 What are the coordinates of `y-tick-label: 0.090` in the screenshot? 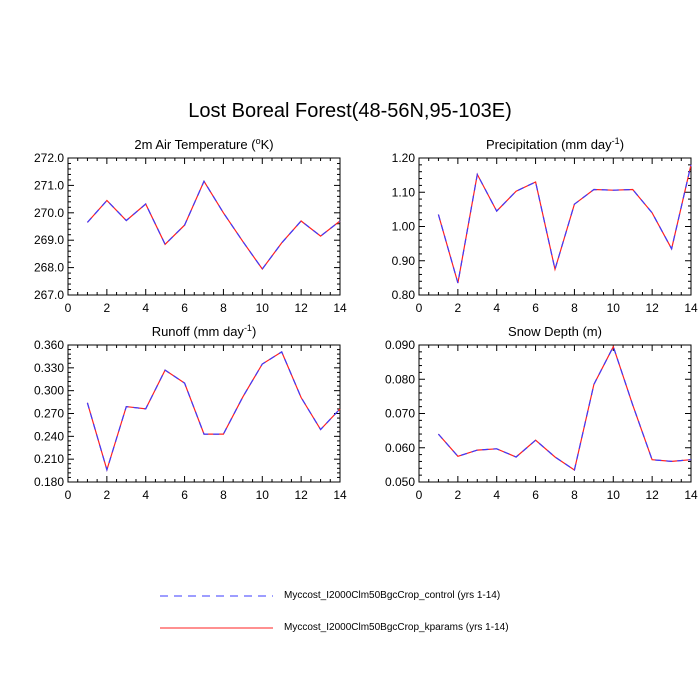 It's located at (400, 345).